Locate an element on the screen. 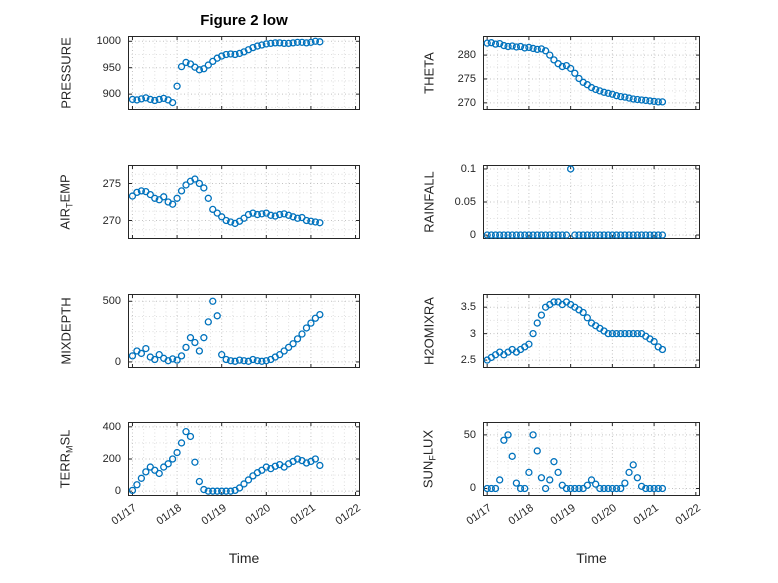  y-axis-label-text: LUX is located at coordinates (428, 442).